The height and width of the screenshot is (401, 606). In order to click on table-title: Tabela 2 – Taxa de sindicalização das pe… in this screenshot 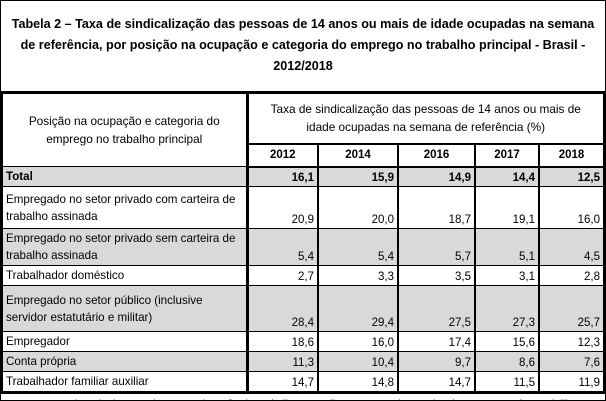, I will do `click(303, 45)`.